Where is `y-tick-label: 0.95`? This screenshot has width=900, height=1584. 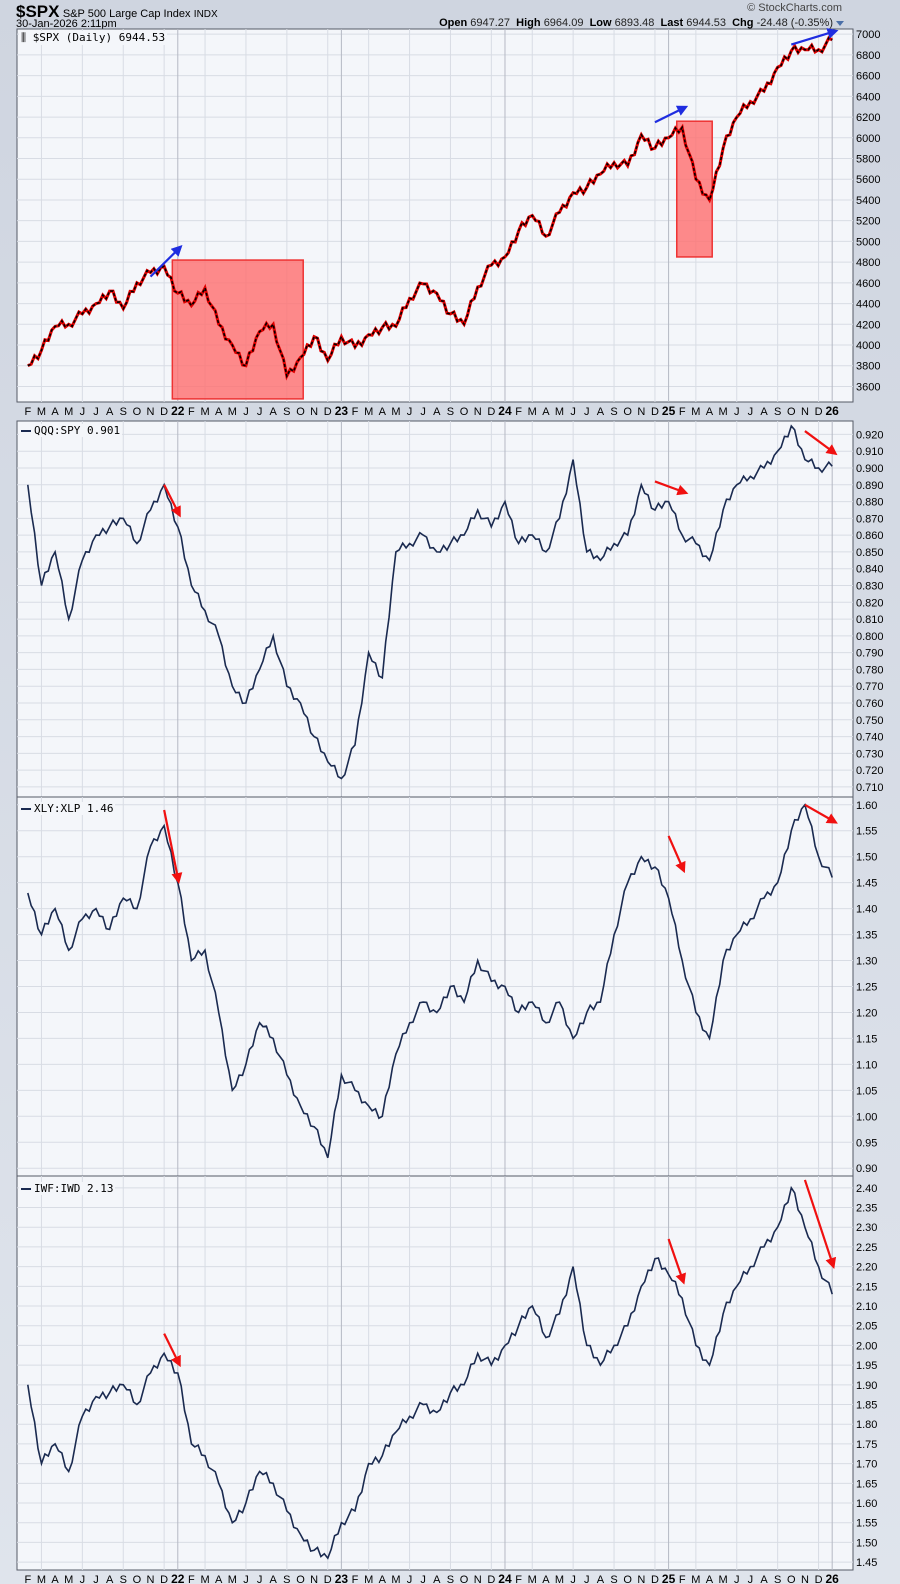 y-tick-label: 0.95 is located at coordinates (866, 1143).